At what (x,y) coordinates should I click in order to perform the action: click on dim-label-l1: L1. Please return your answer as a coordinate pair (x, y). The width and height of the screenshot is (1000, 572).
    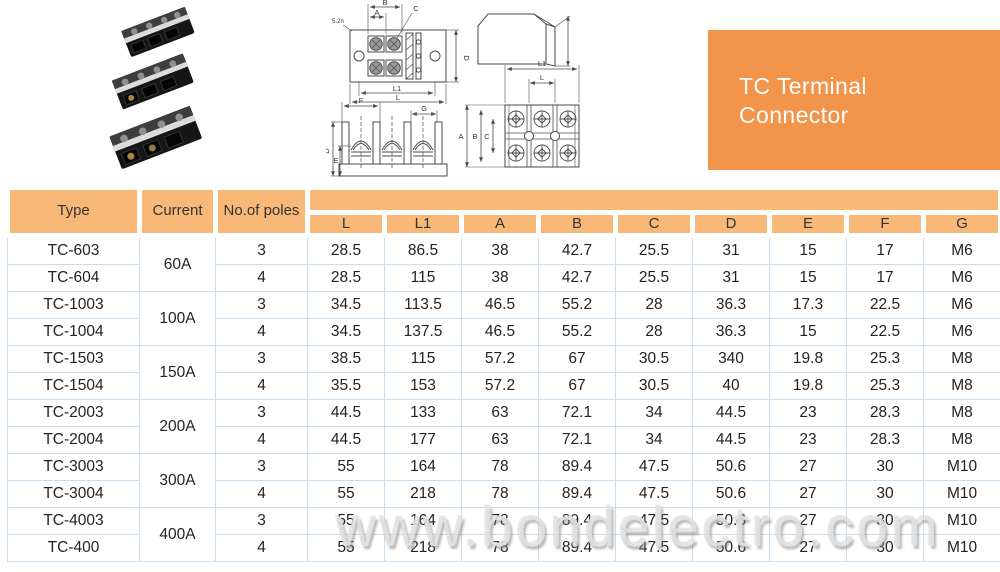
    Looking at the image, I should click on (397, 88).